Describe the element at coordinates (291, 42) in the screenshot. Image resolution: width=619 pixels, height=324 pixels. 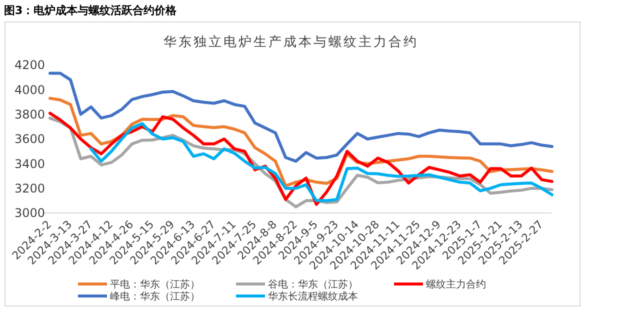
I see `chart-subtitle: 华东独立电炉生产成本与螺纹主力合约` at that location.